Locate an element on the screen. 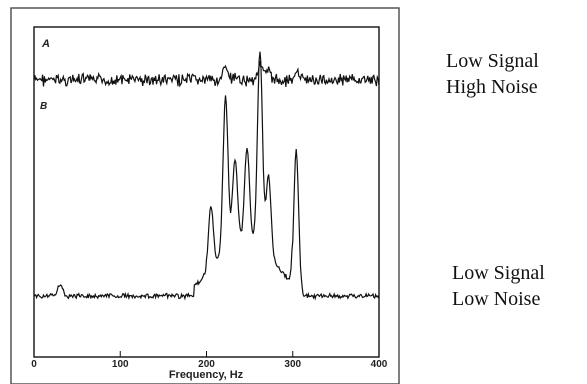 The image size is (587, 384). x-tick-label-100: 100 is located at coordinates (120, 364).